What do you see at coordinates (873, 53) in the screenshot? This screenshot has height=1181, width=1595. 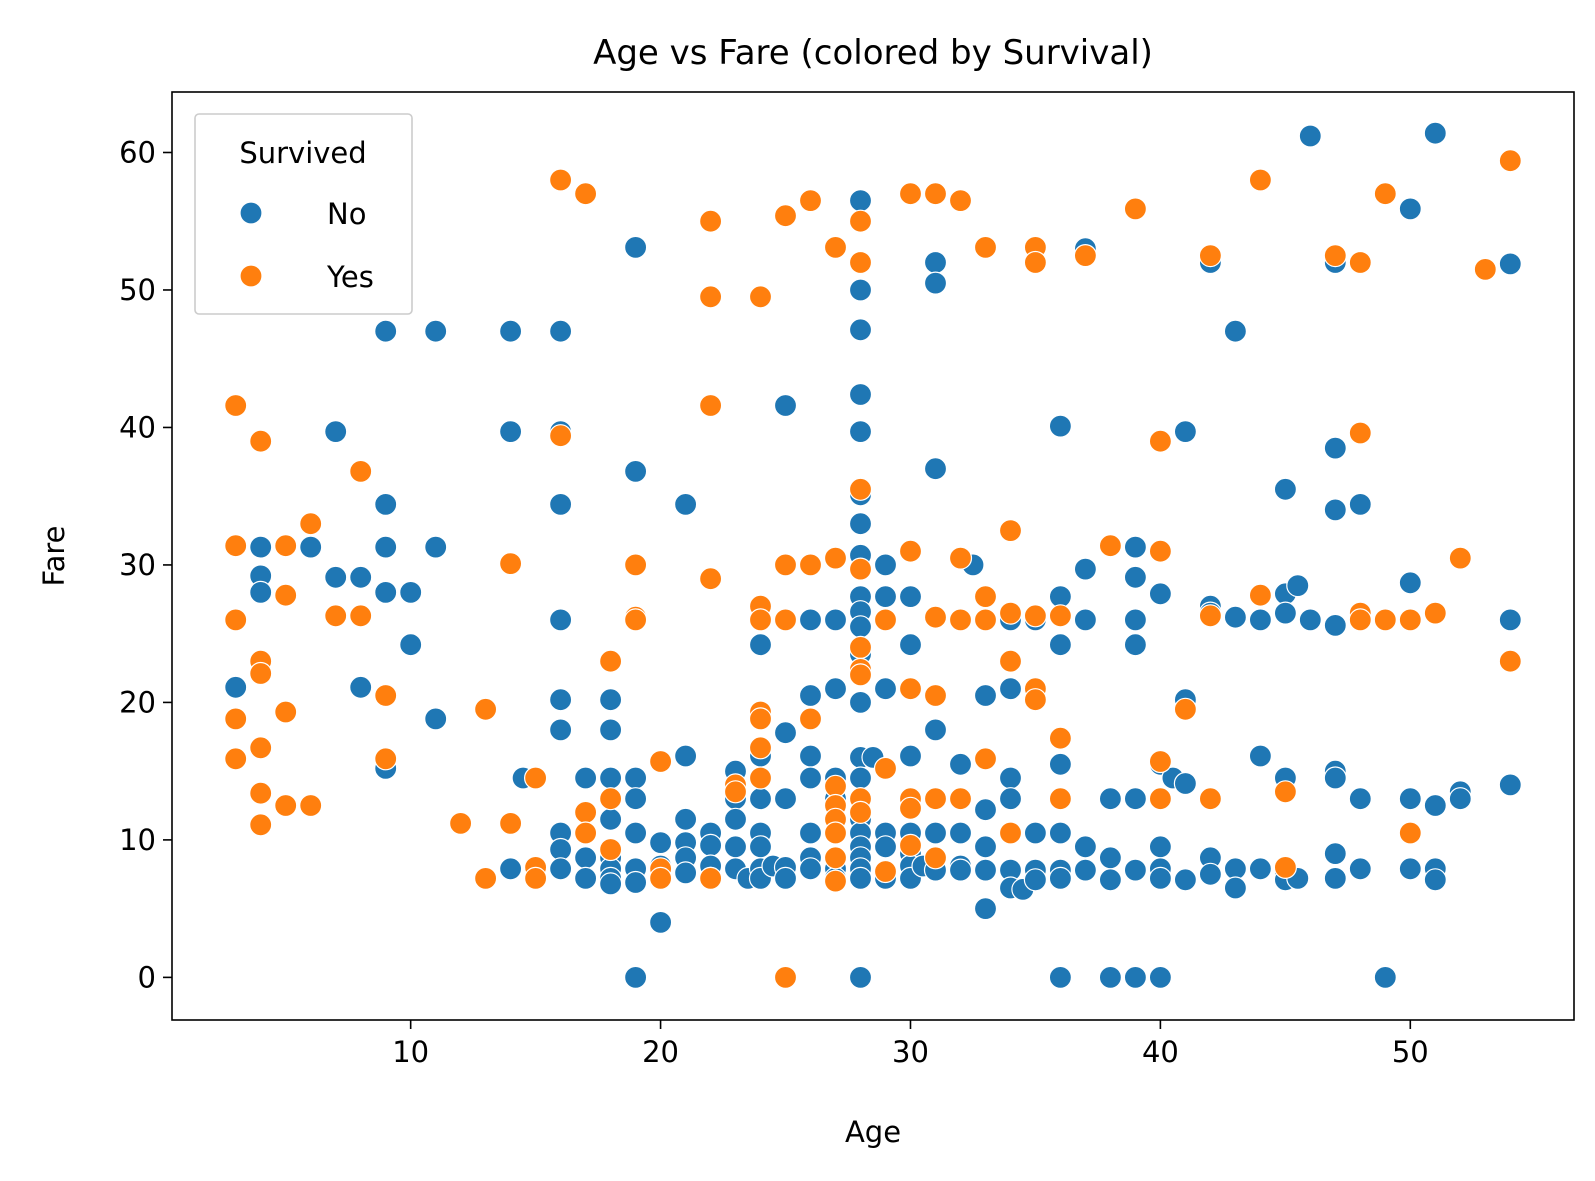 I see `chart-title: Age vs Fare (colored by Survival)` at bounding box center [873, 53].